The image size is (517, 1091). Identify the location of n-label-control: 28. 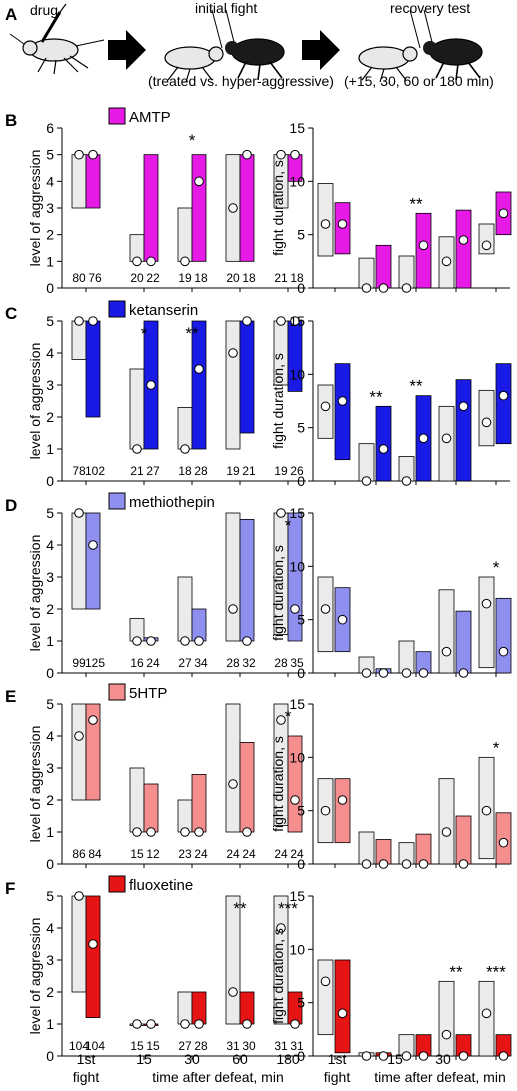
(233, 663).